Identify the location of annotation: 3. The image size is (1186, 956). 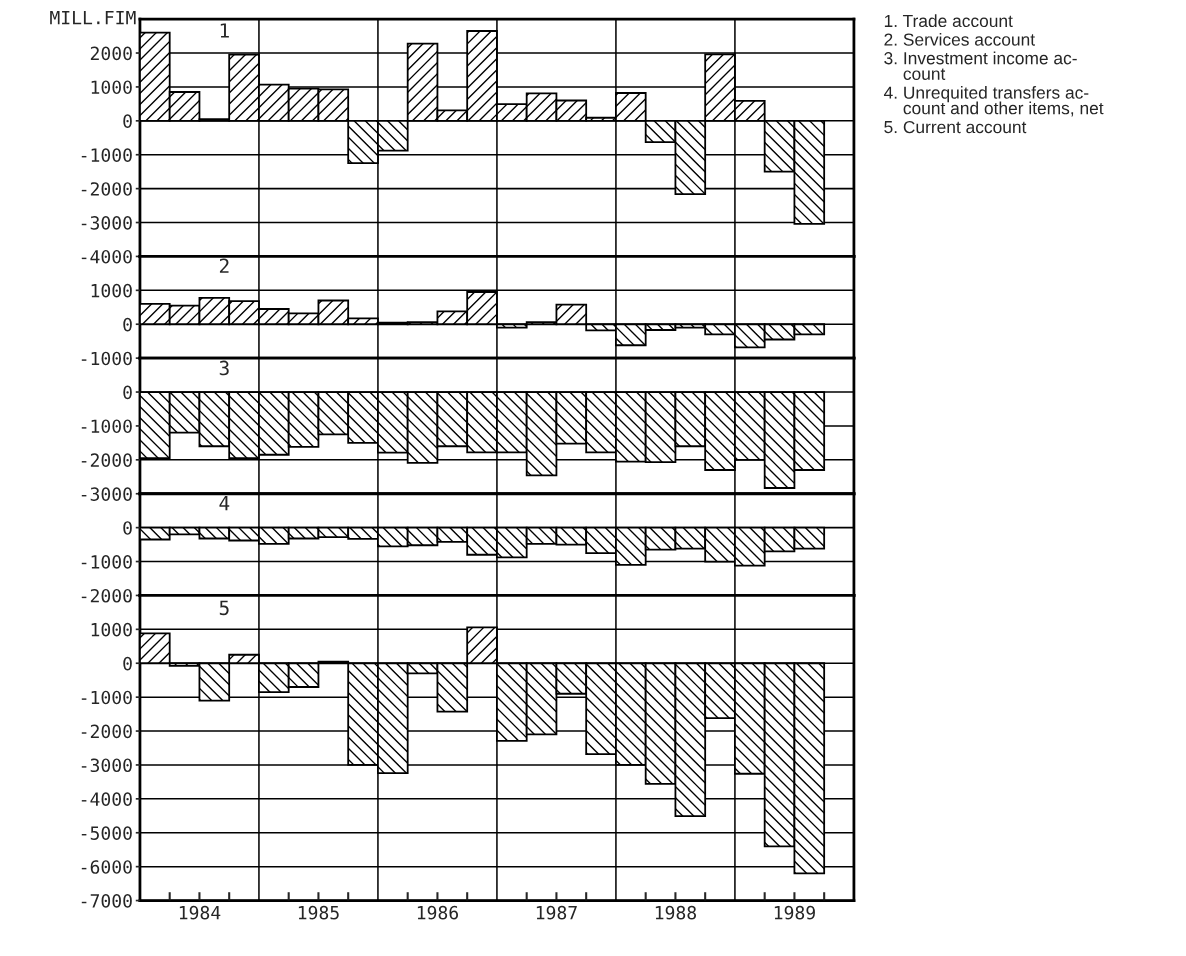
(224, 368).